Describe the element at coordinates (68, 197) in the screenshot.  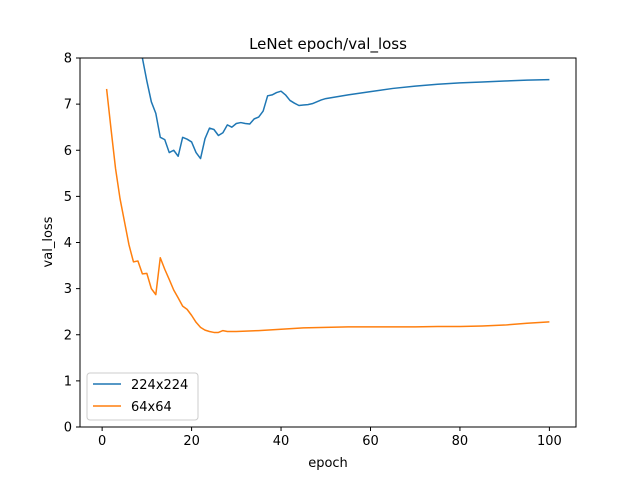
I see `y-tick-label: 5` at that location.